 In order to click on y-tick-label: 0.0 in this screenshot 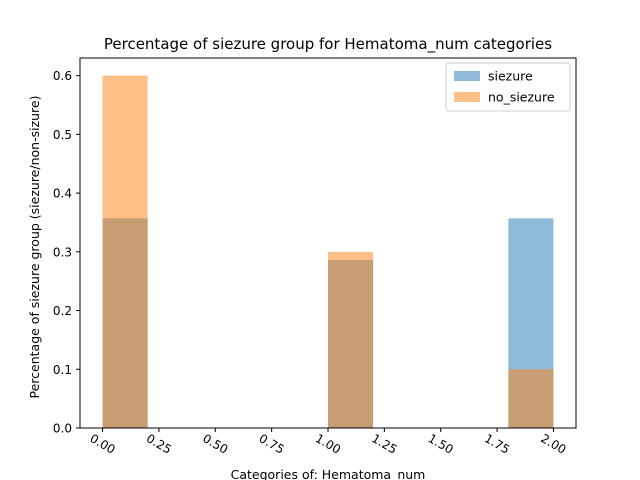, I will do `click(62, 429)`.